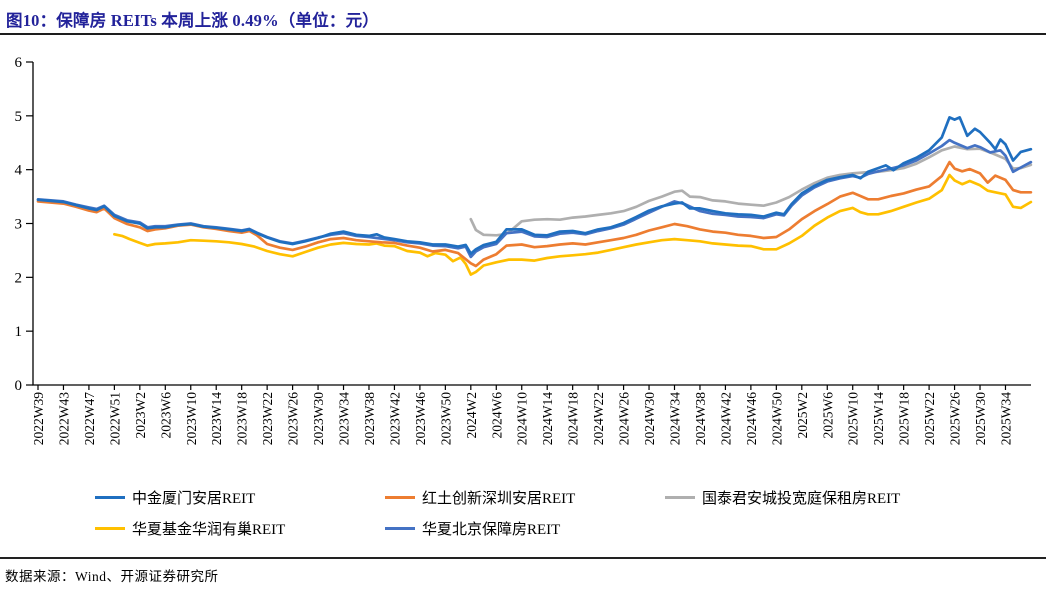 The height and width of the screenshot is (592, 1046). What do you see at coordinates (523, 558) in the screenshot?
I see `footer-divider` at bounding box center [523, 558].